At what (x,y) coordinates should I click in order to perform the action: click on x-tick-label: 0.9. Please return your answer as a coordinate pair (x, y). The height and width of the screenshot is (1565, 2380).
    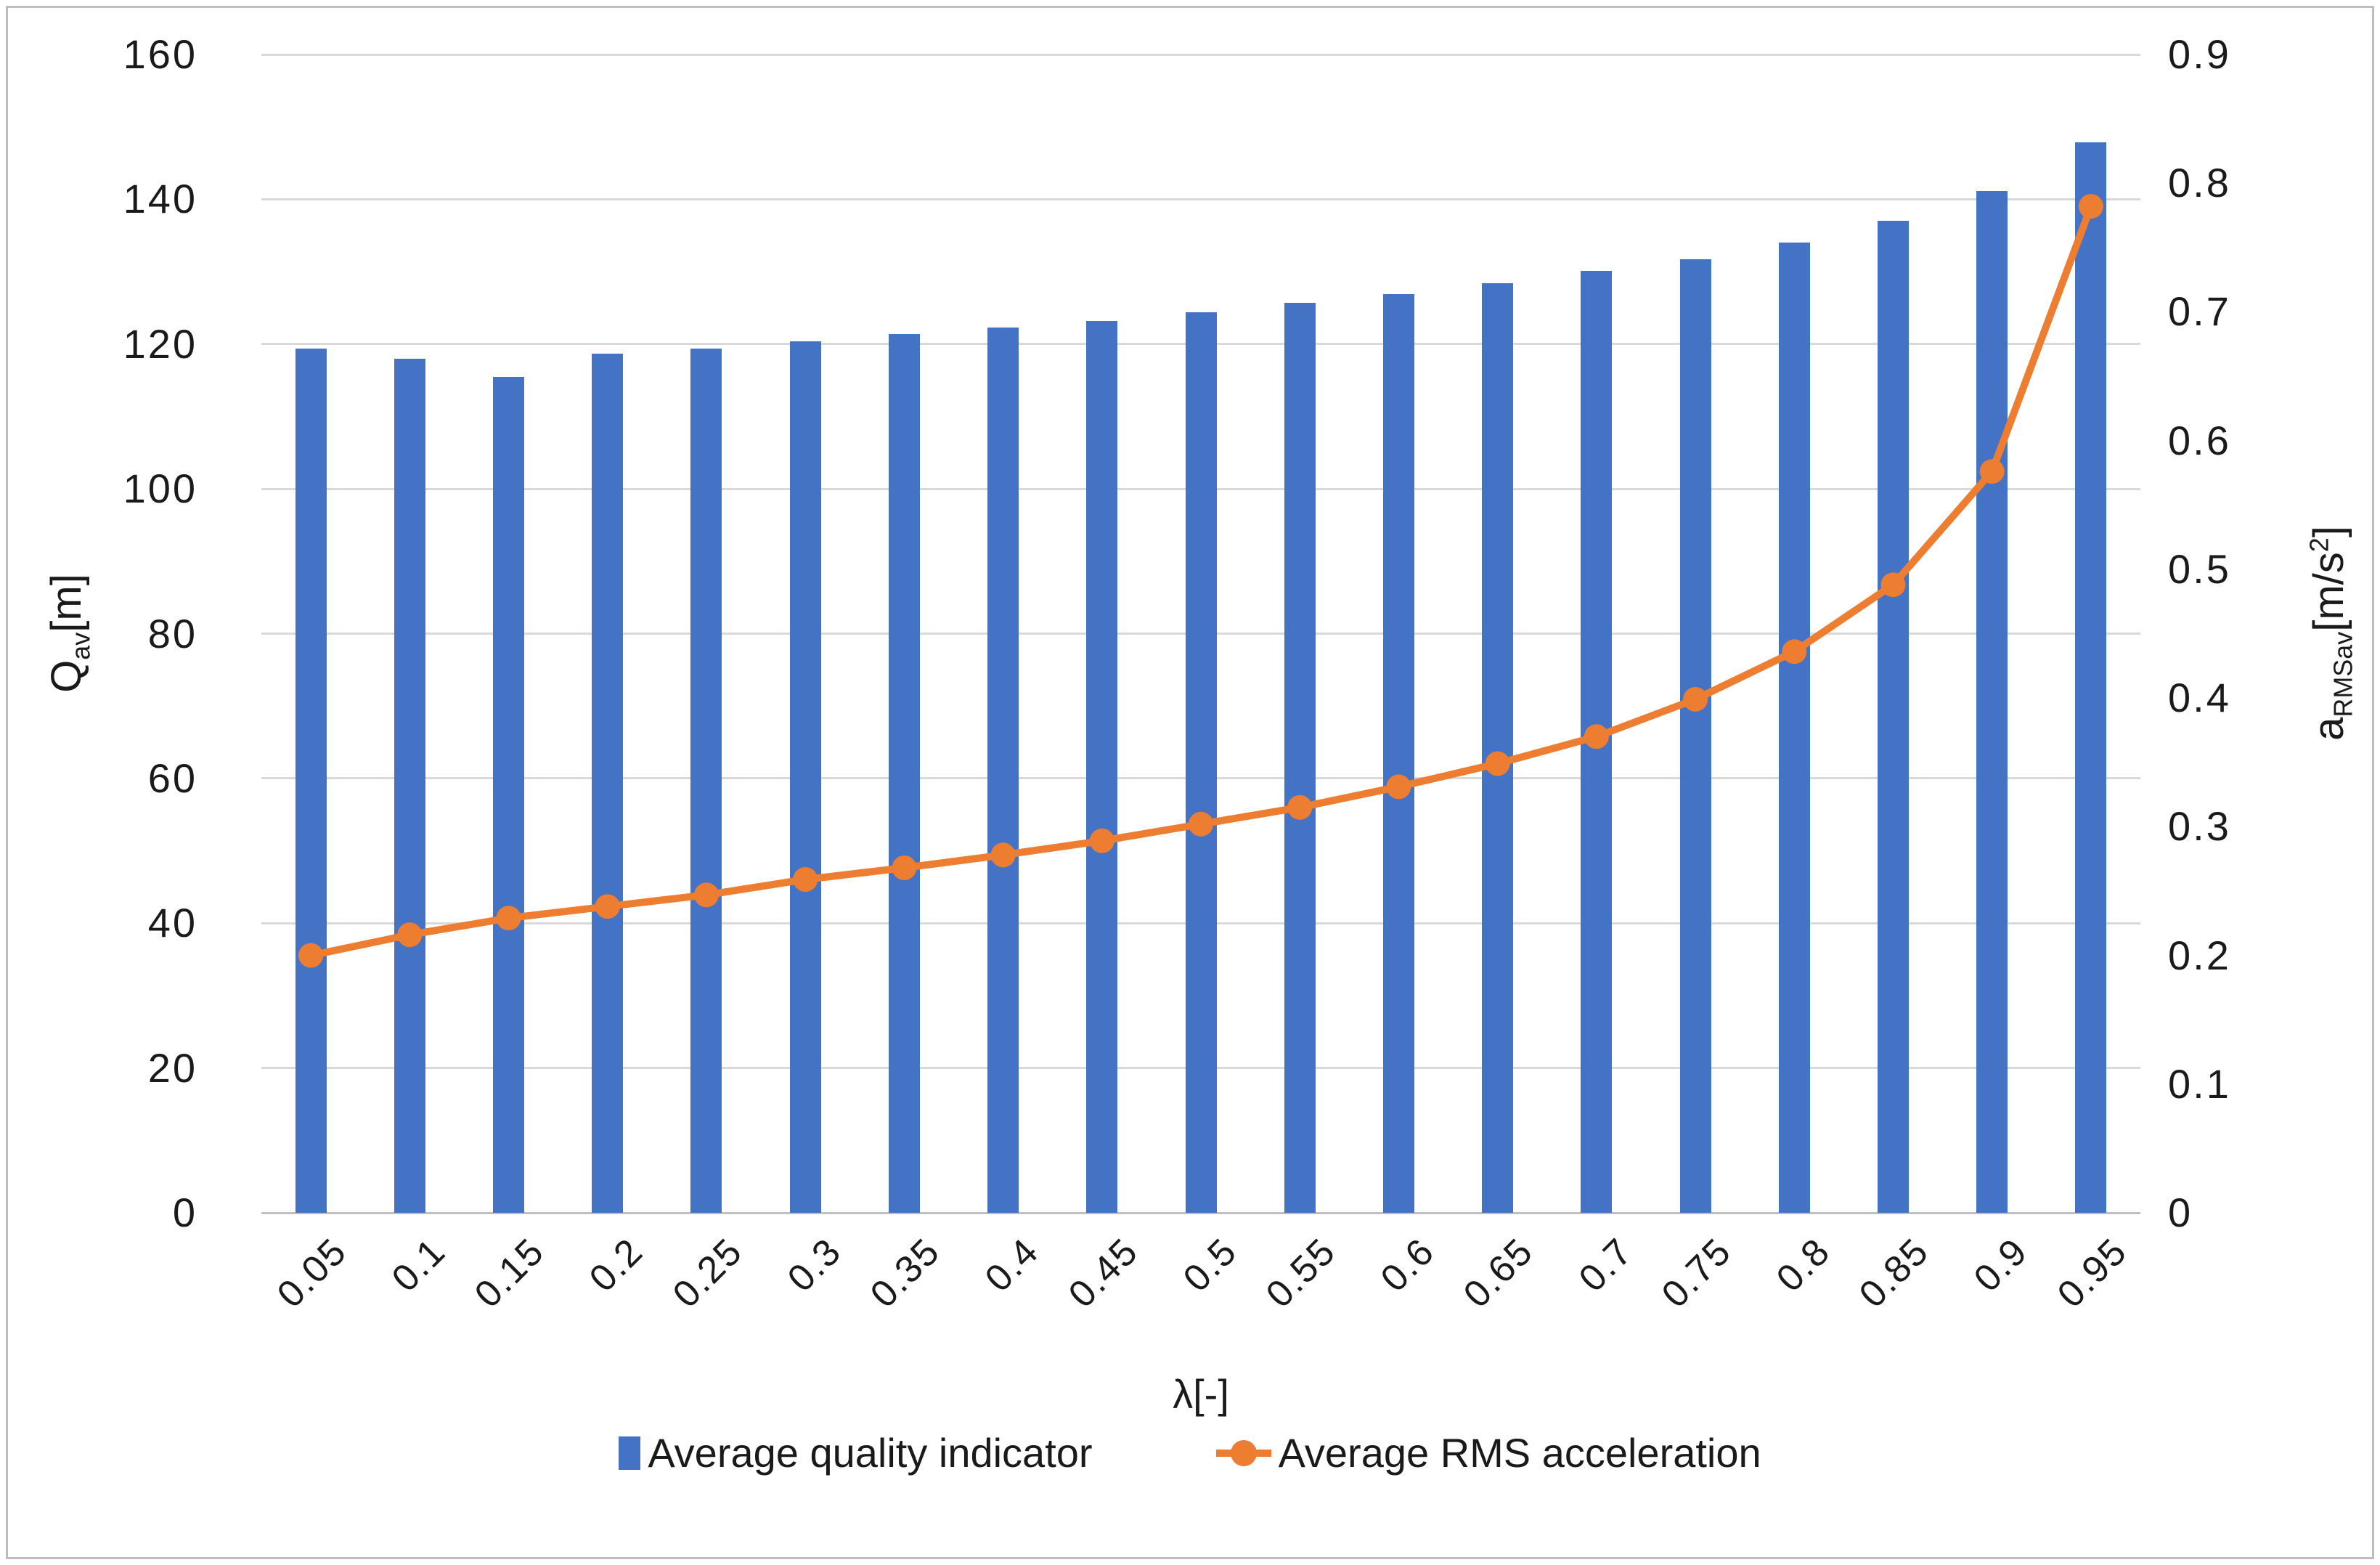
    Looking at the image, I should click on (2001, 1265).